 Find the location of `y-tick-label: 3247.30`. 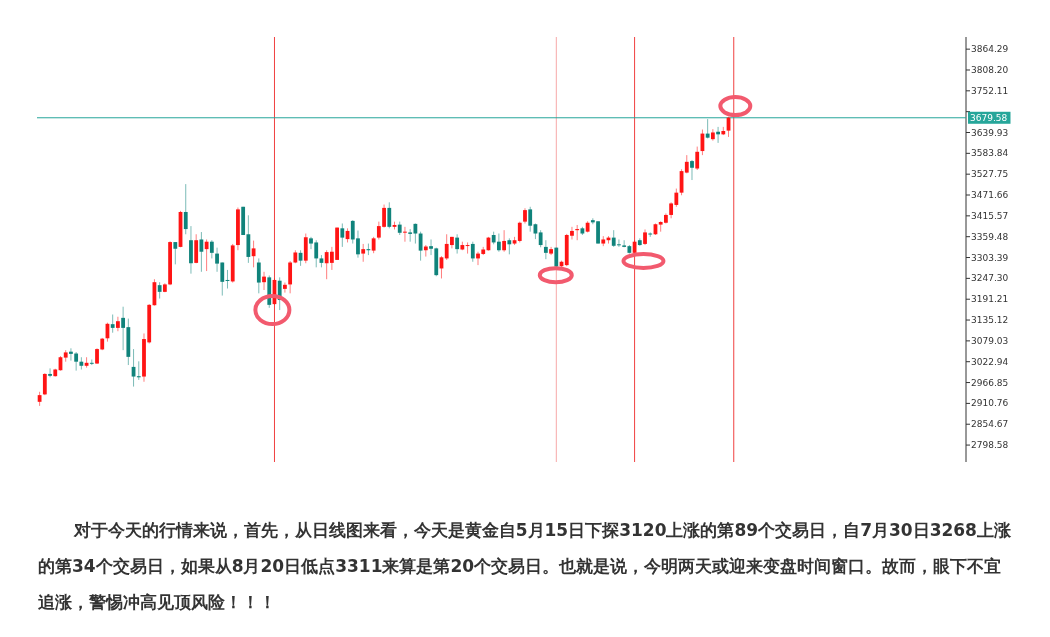

y-tick-label: 3247.30 is located at coordinates (990, 278).